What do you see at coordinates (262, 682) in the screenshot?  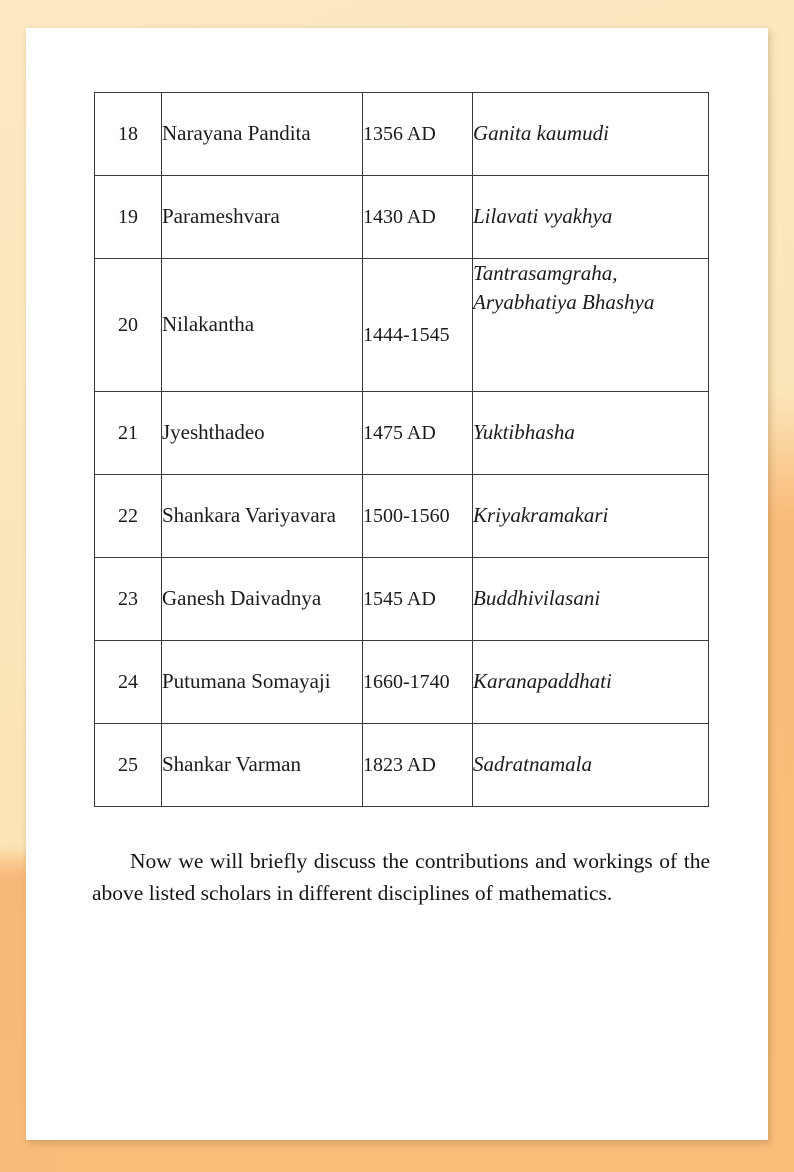 I see `cell-scholar: Putumana Somayaji` at bounding box center [262, 682].